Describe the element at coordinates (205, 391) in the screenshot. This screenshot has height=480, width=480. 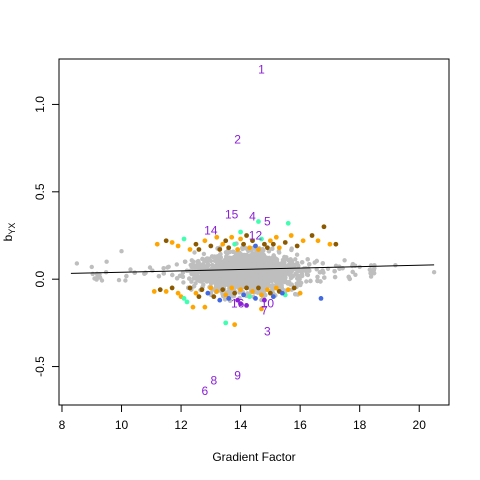
I see `point-label: 6` at that location.